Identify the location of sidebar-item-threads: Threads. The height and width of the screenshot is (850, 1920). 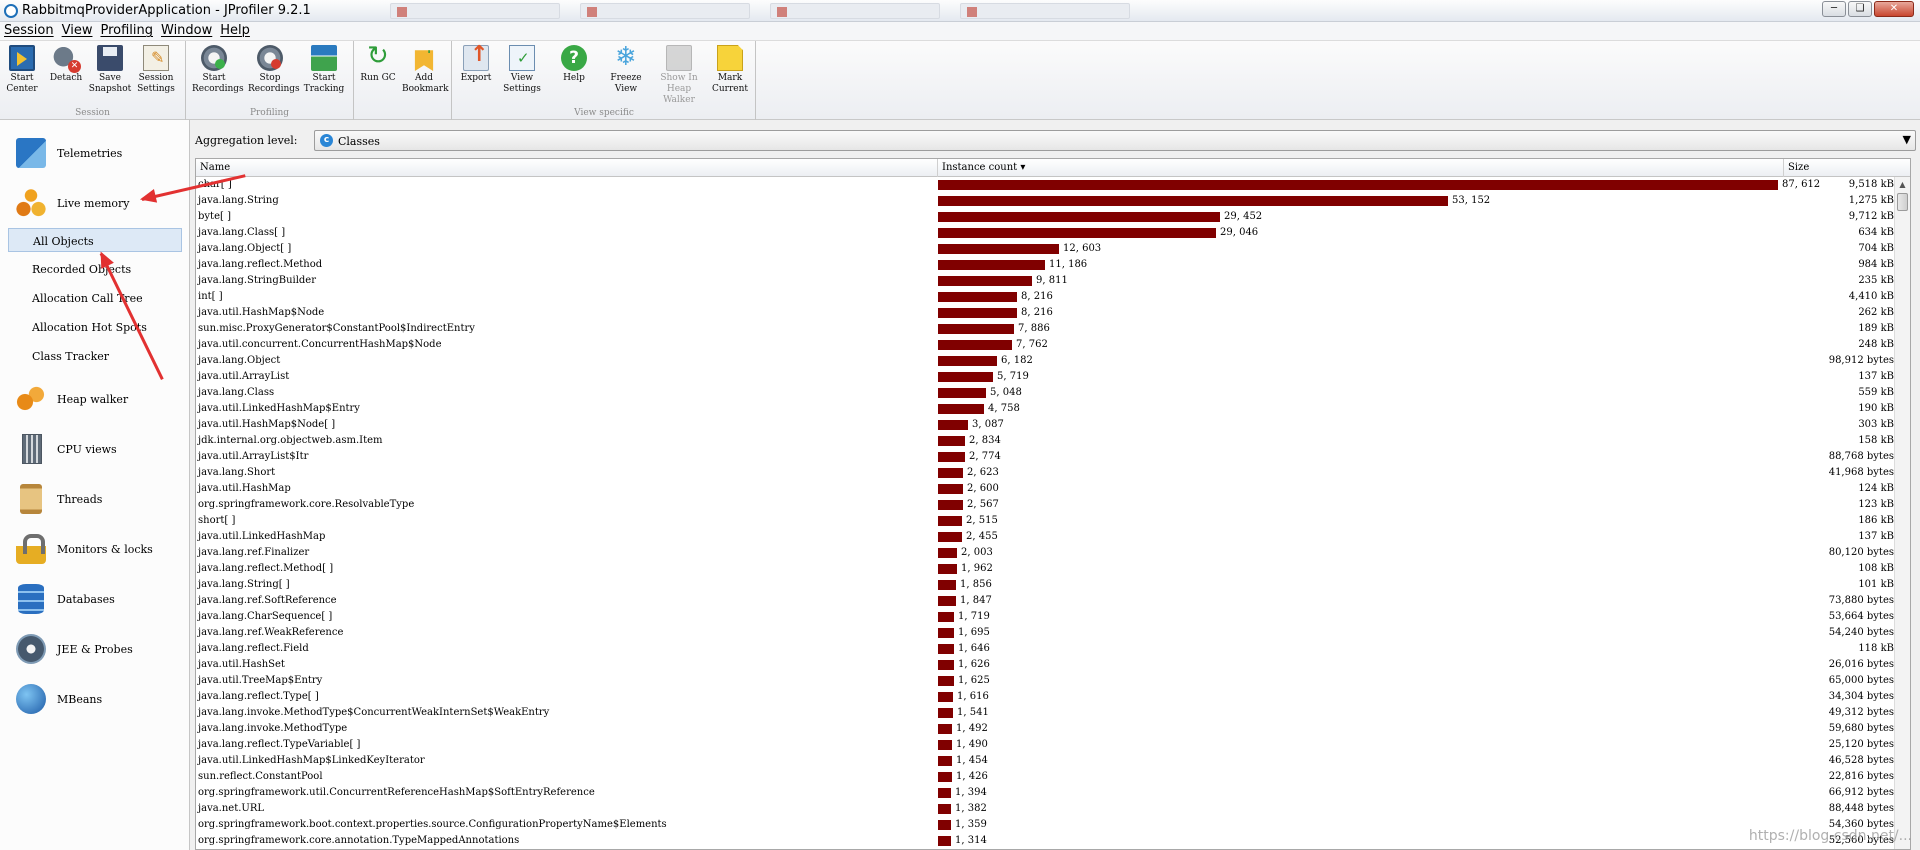
(95, 498).